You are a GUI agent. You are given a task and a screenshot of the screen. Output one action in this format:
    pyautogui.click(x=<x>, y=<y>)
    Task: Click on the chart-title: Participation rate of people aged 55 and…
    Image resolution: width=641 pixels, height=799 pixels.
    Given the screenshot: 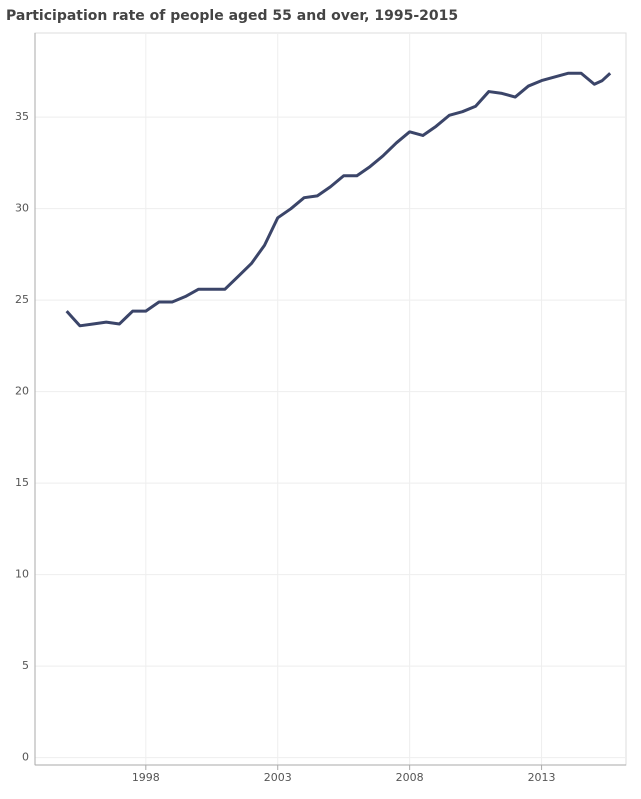 What is the action you would take?
    pyautogui.click(x=232, y=16)
    